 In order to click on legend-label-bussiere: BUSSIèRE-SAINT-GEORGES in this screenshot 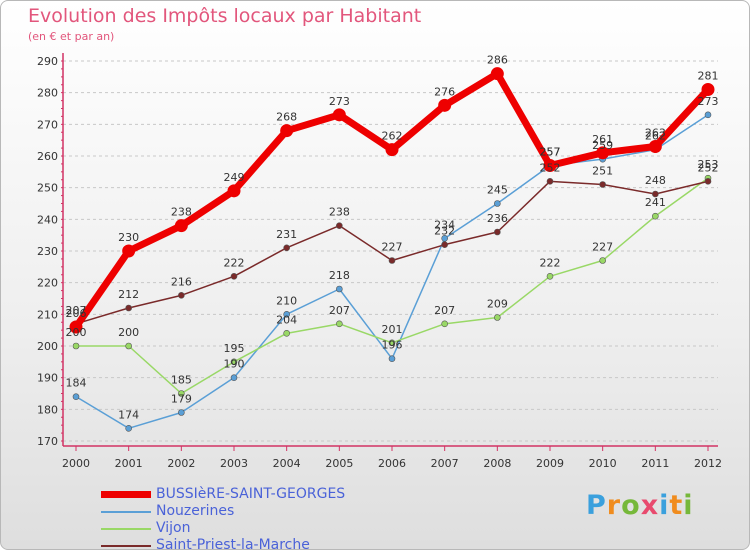, I will do `click(251, 494)`.